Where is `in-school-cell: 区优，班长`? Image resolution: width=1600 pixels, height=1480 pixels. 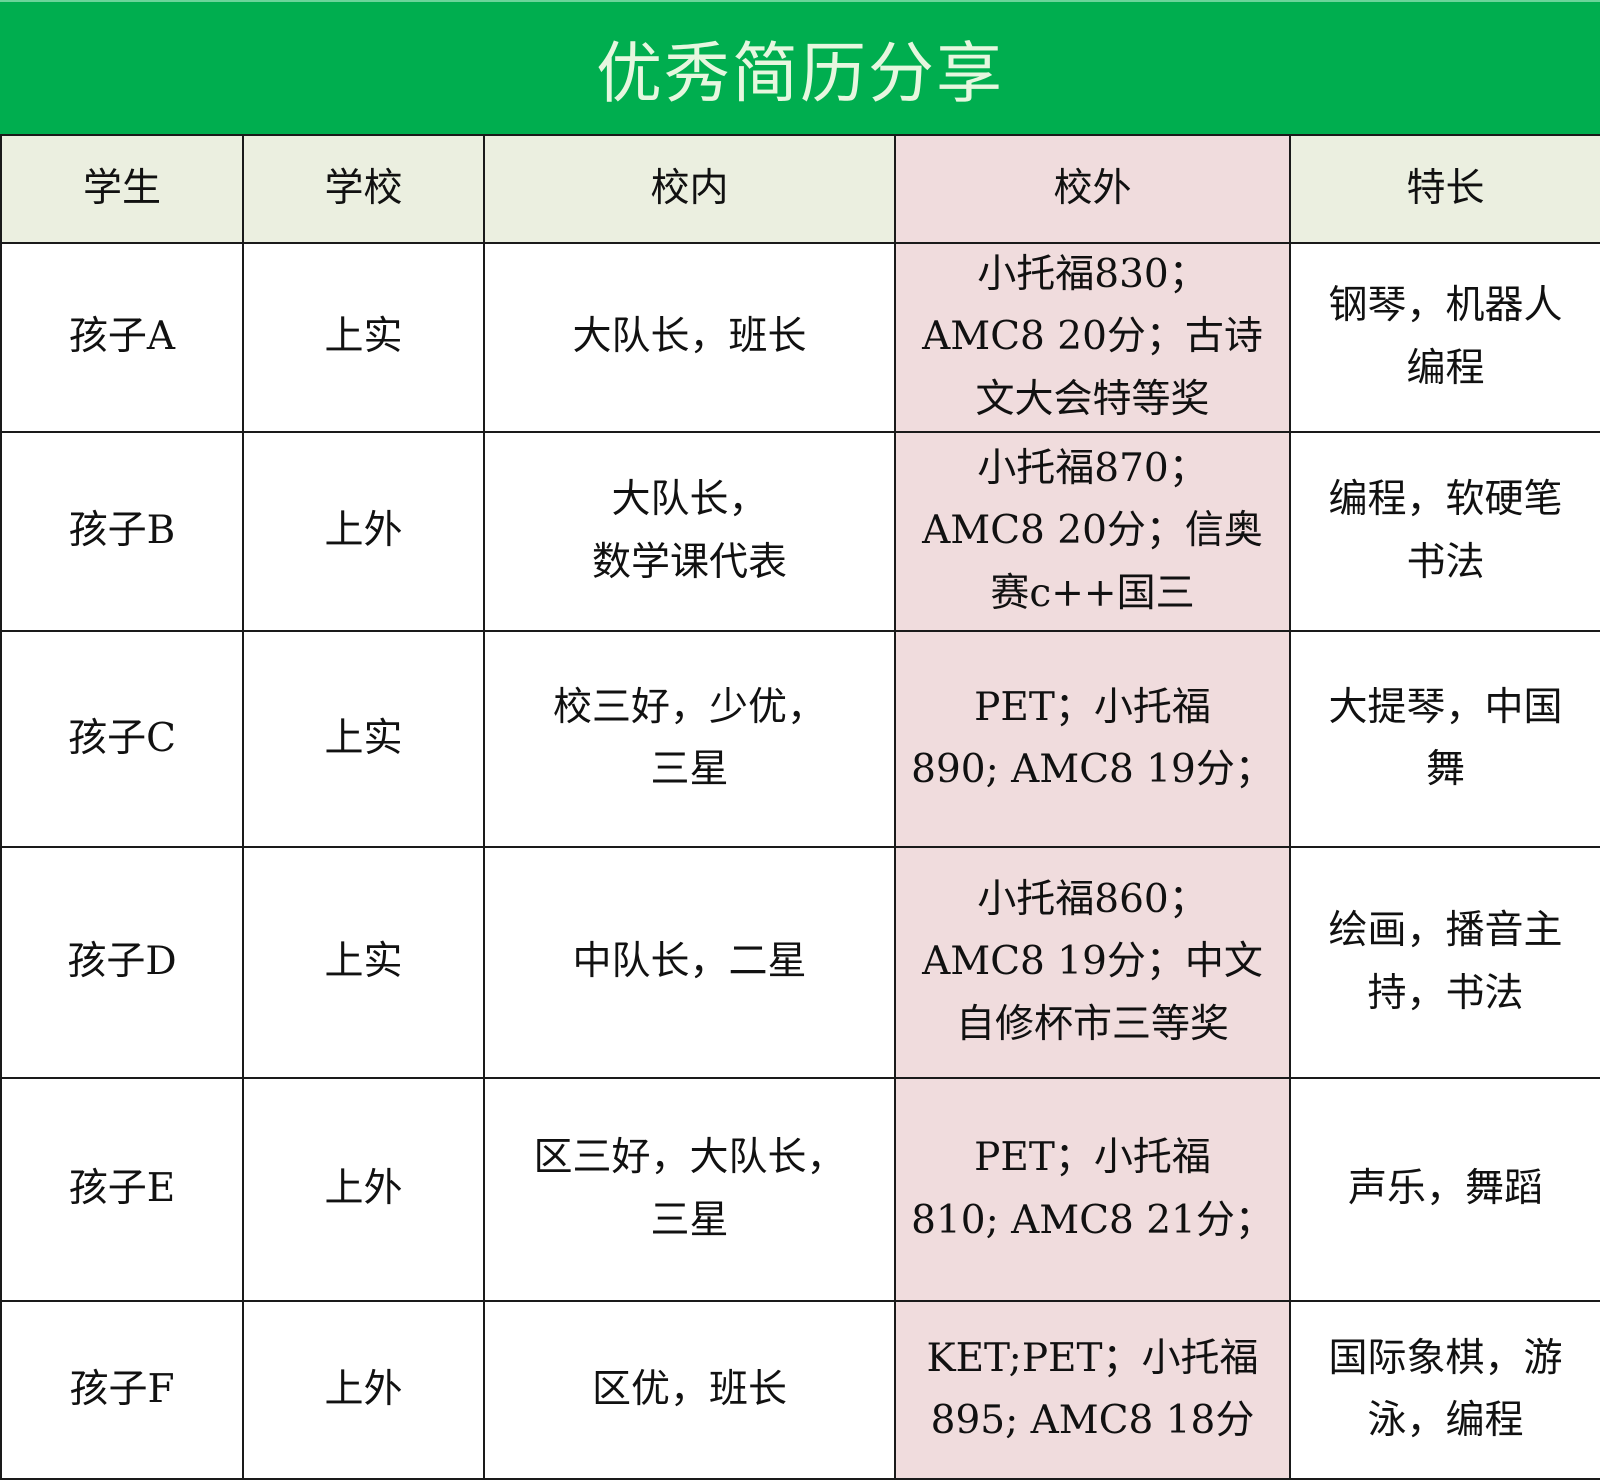
in-school-cell: 区优，班长 is located at coordinates (689, 1390).